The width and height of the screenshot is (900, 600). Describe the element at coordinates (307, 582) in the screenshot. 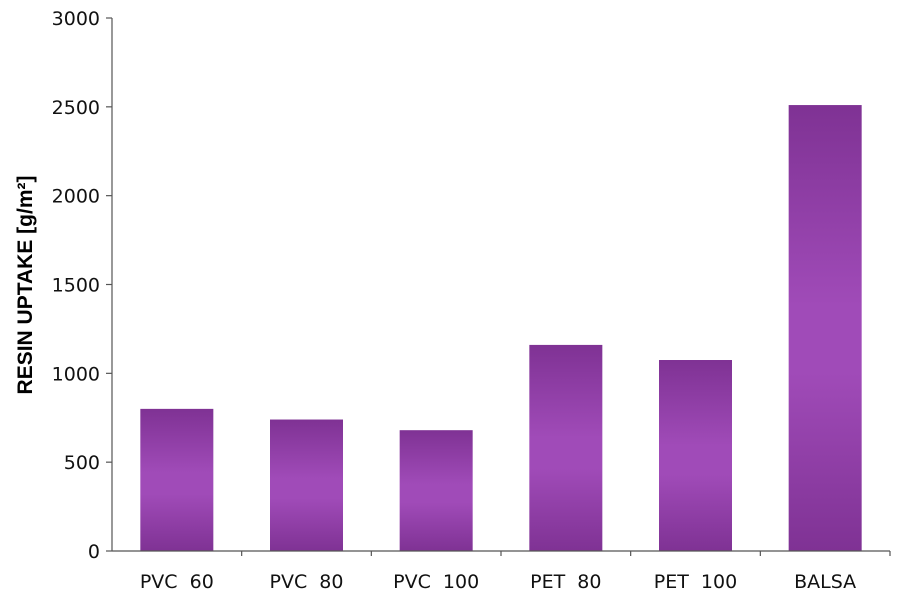

I see `x-tick-label: PVC 80` at that location.